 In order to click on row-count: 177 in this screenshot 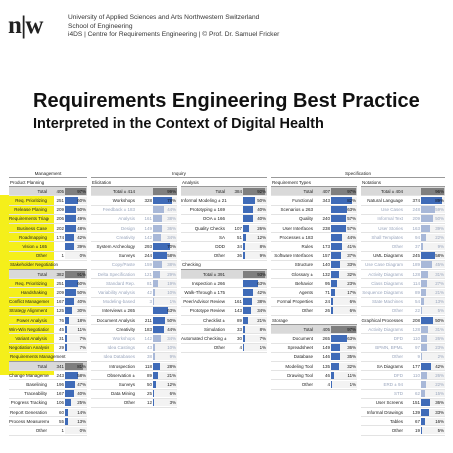, I will do `click(416, 366)`.